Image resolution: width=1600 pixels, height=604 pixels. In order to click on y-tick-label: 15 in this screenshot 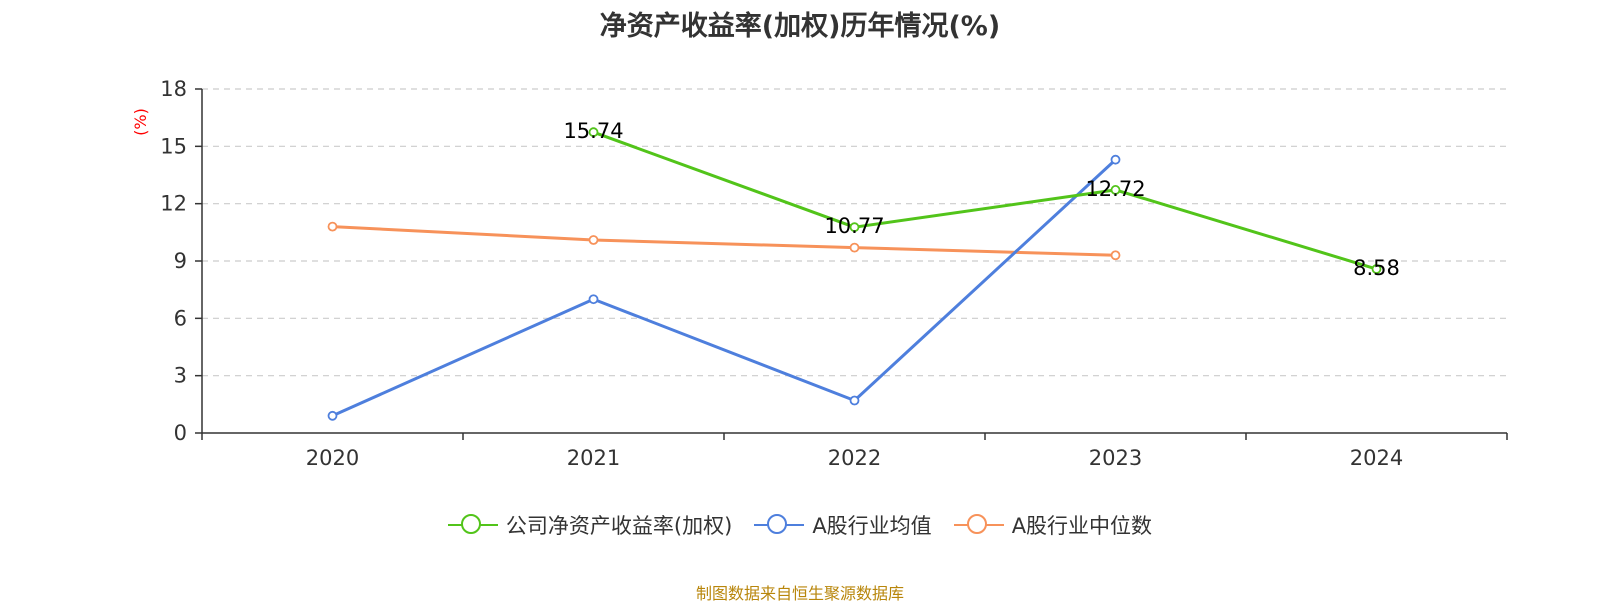, I will do `click(173, 146)`.